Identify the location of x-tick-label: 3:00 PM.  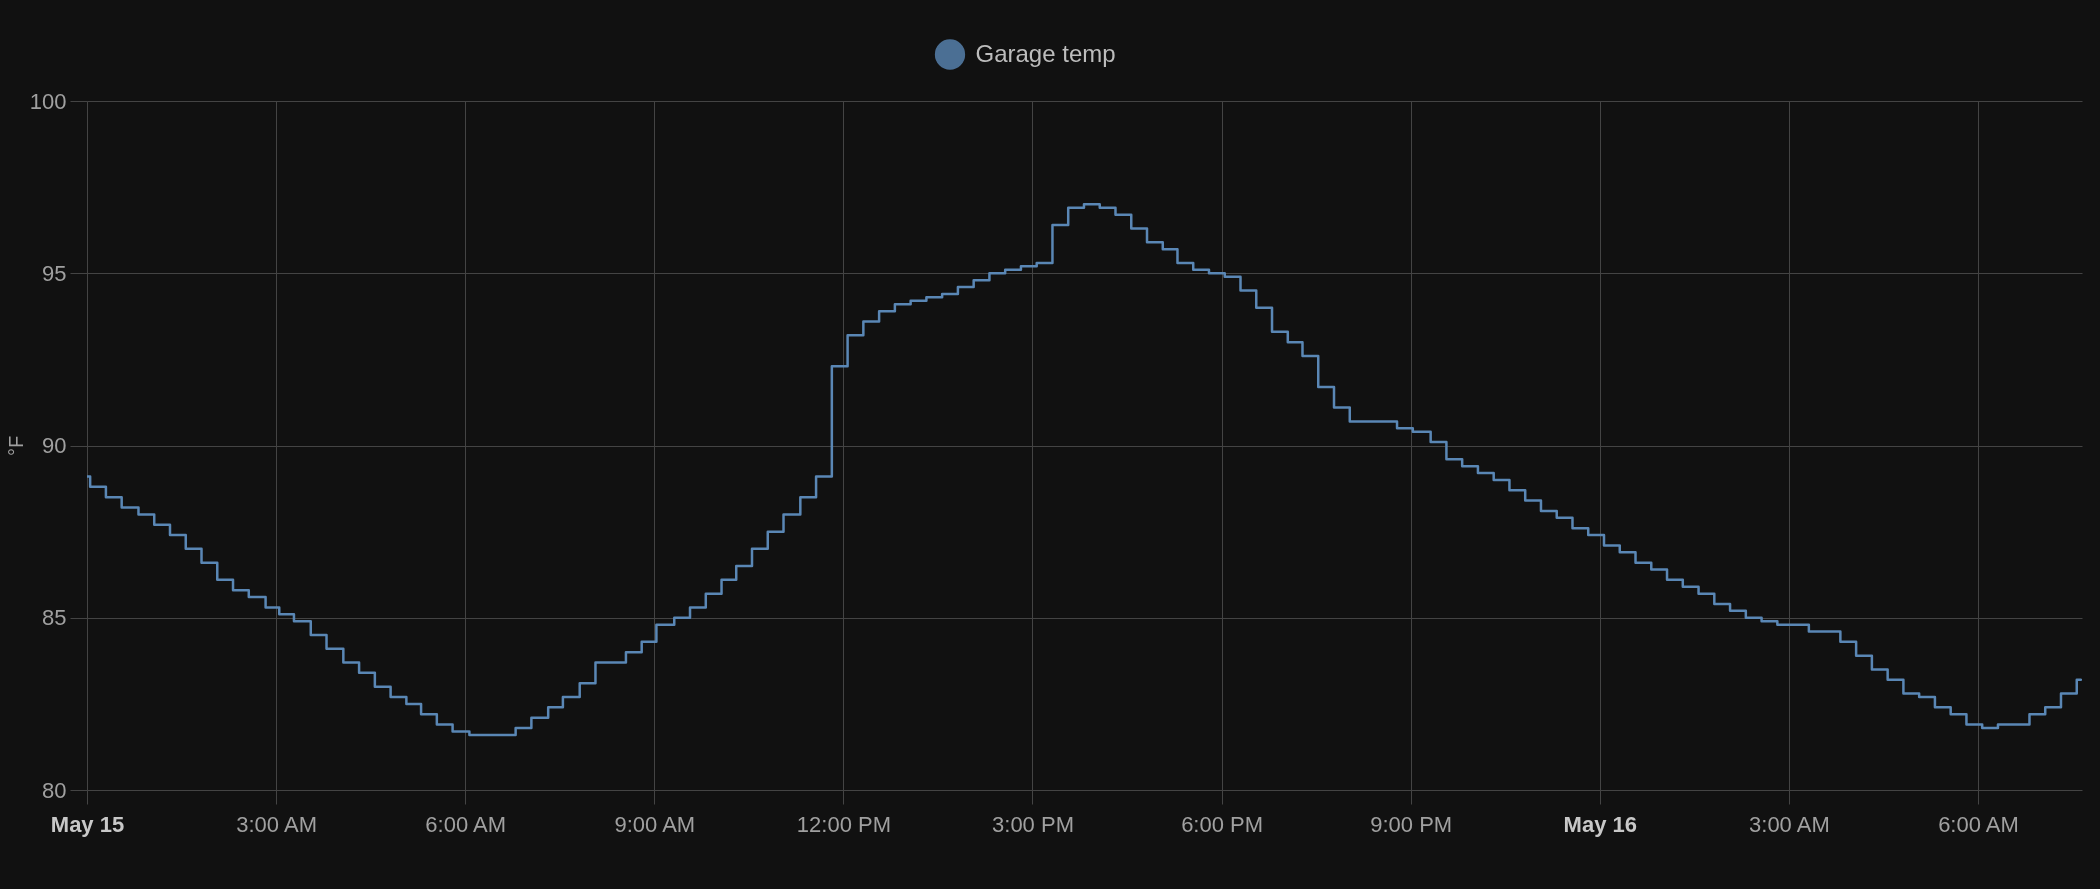
(1033, 824).